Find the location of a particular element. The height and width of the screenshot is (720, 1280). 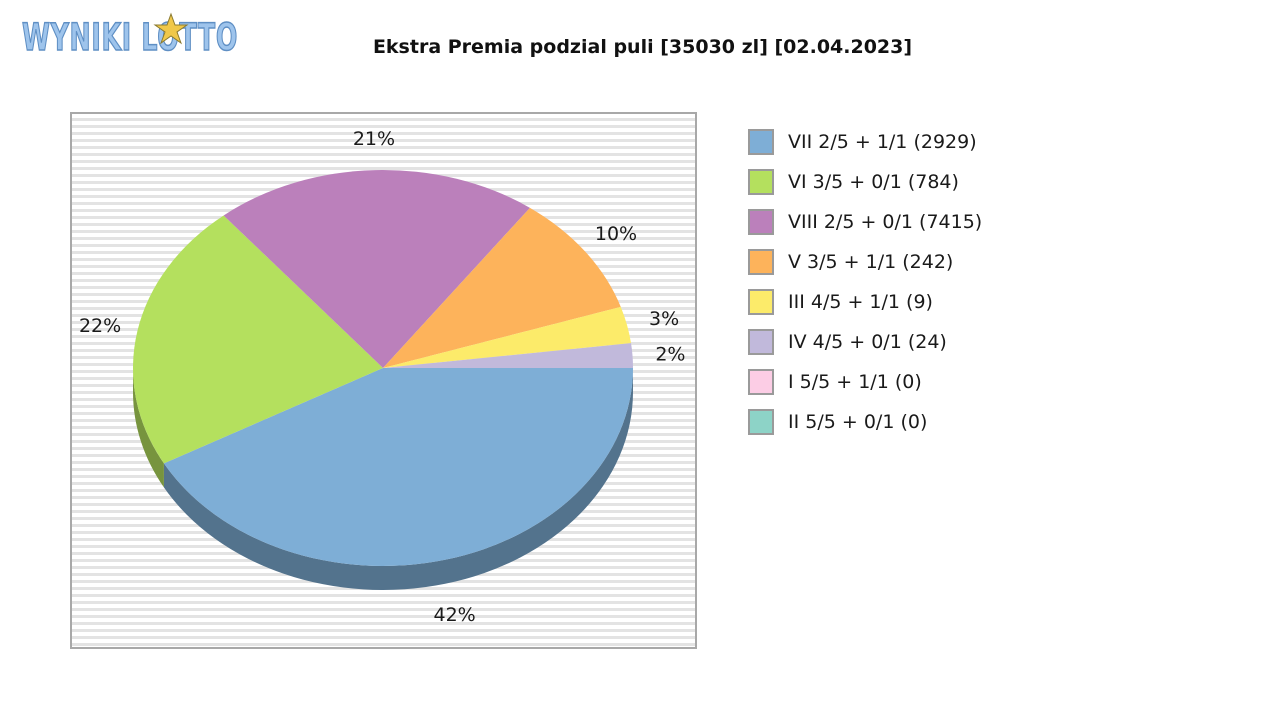

legend-item: IV 4/5 + 0/1 (24) is located at coordinates (865, 342).